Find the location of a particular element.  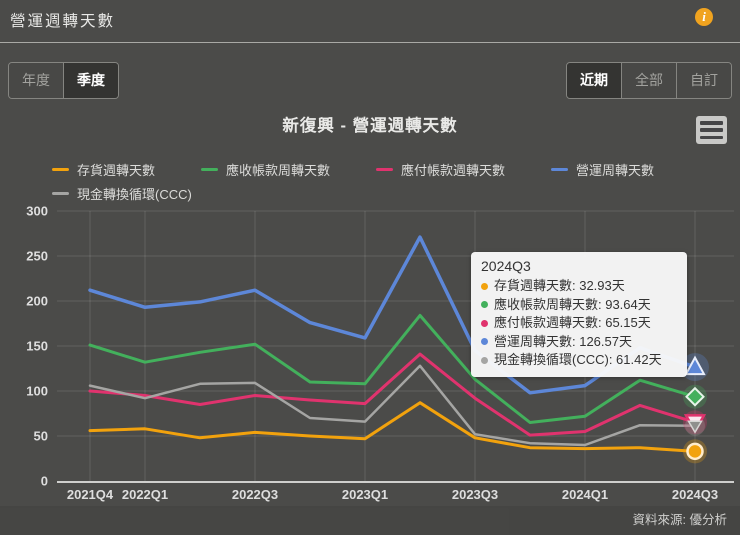

legend-item-4: 現金轉換循環(CCC) is located at coordinates (122, 193).